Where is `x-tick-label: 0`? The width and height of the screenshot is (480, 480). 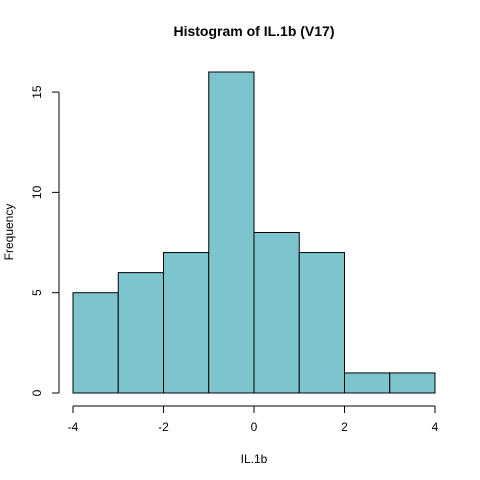
x-tick-label: 0 is located at coordinates (254, 427).